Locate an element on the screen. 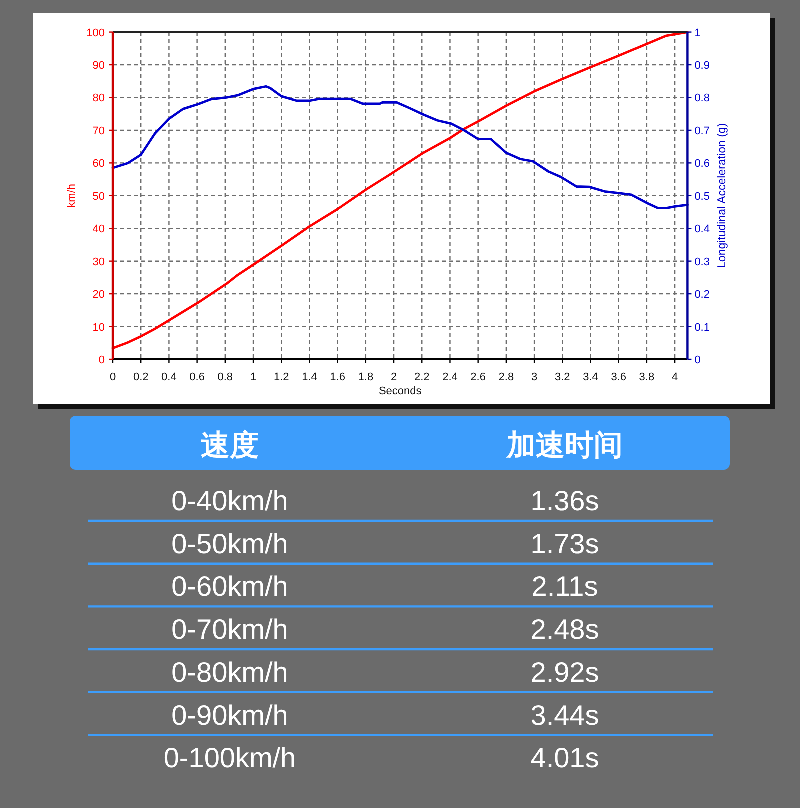  y-tick-label: 0 is located at coordinates (101, 360).